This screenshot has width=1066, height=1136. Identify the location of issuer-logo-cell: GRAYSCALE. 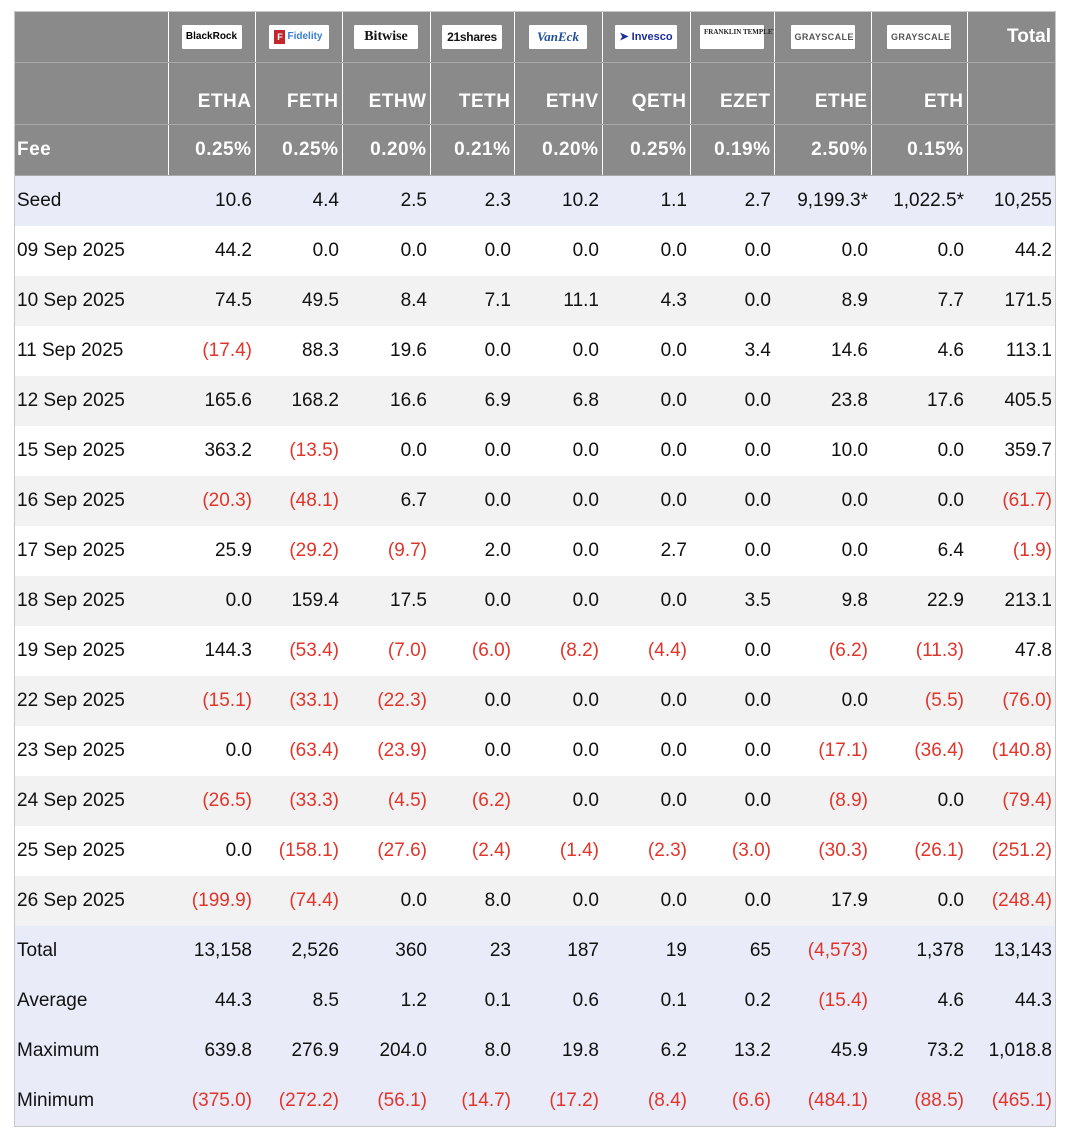
(919, 37).